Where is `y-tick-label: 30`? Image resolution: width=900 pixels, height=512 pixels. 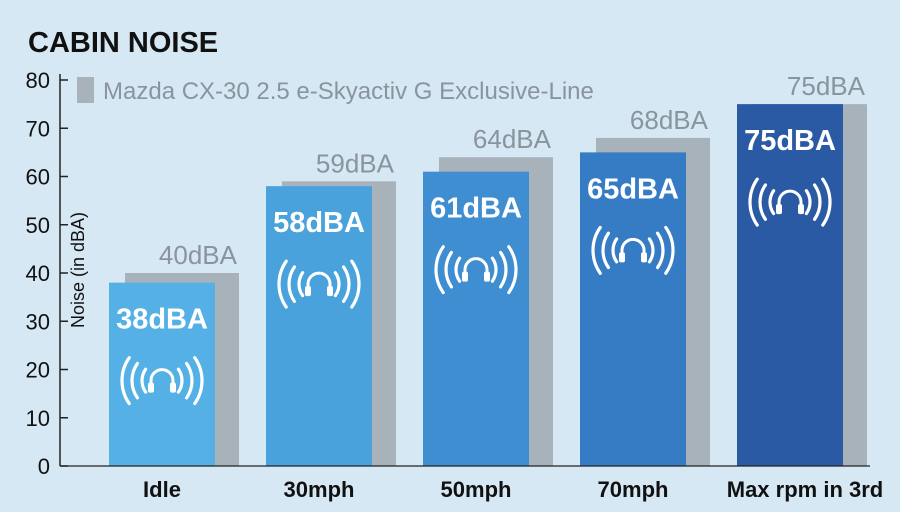
y-tick-label: 30 is located at coordinates (38, 321).